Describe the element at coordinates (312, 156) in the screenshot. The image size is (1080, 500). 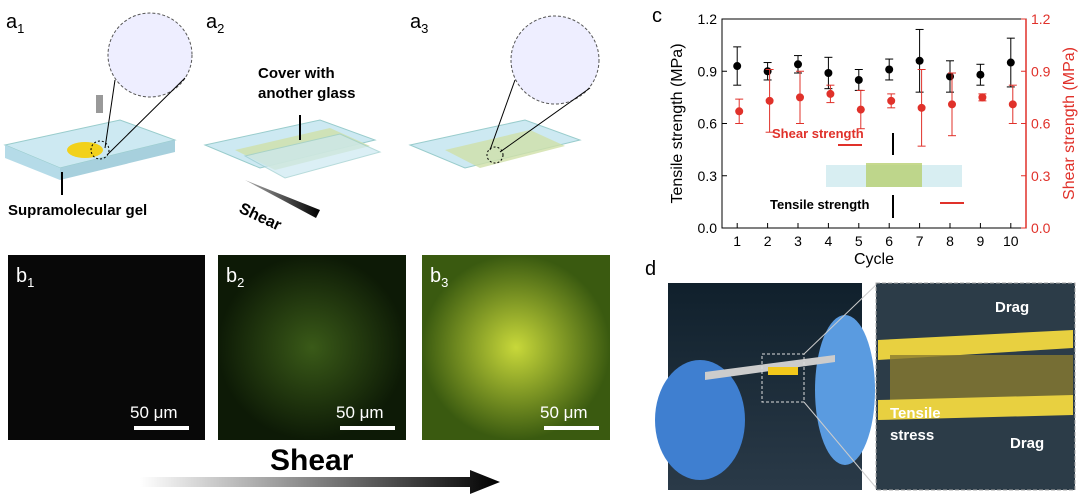
I see `glass` at that location.